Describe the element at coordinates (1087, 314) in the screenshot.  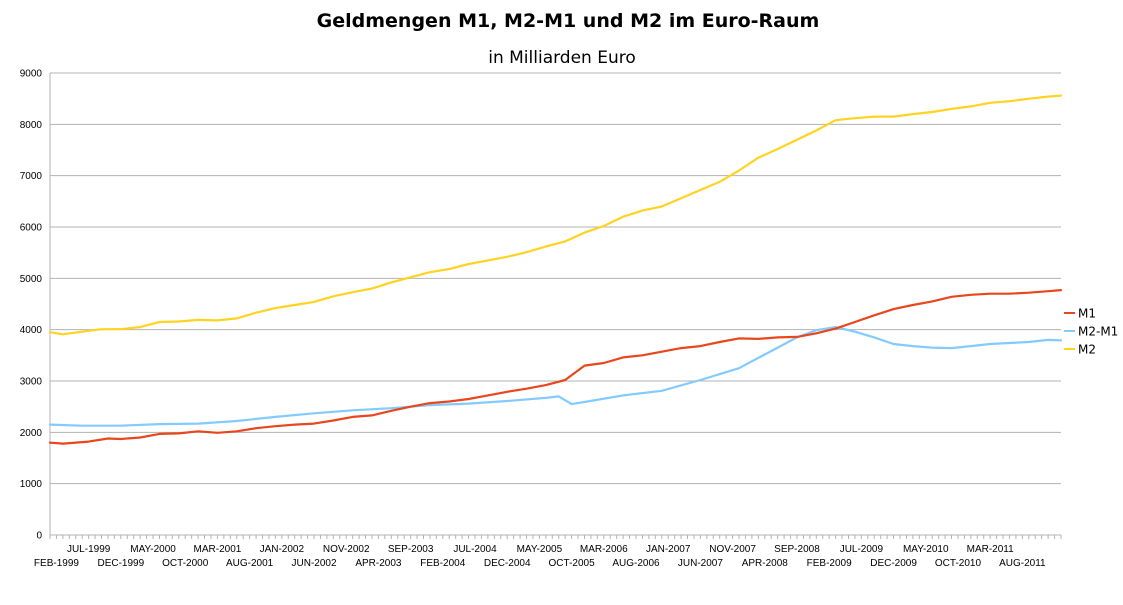
I see `legend-label: M1` at that location.